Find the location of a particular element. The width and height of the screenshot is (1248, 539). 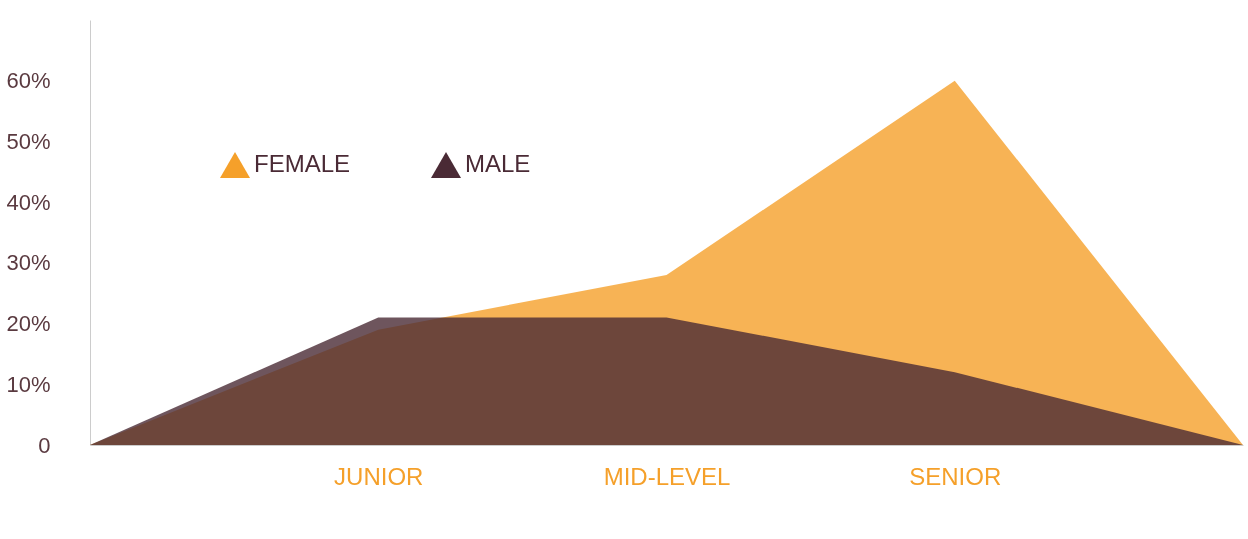

x-tick-label: JUNIOR is located at coordinates (379, 476).